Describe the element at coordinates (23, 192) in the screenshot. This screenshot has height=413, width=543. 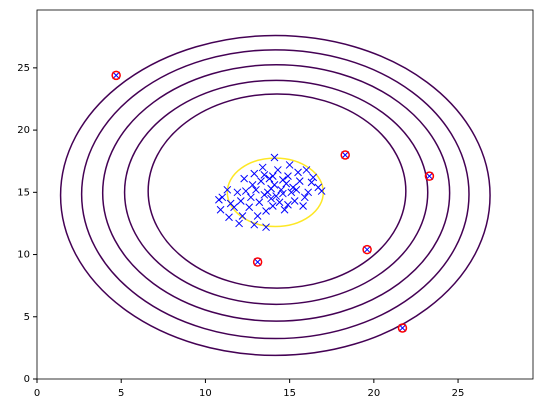
I see `y-tick-label: 15` at that location.